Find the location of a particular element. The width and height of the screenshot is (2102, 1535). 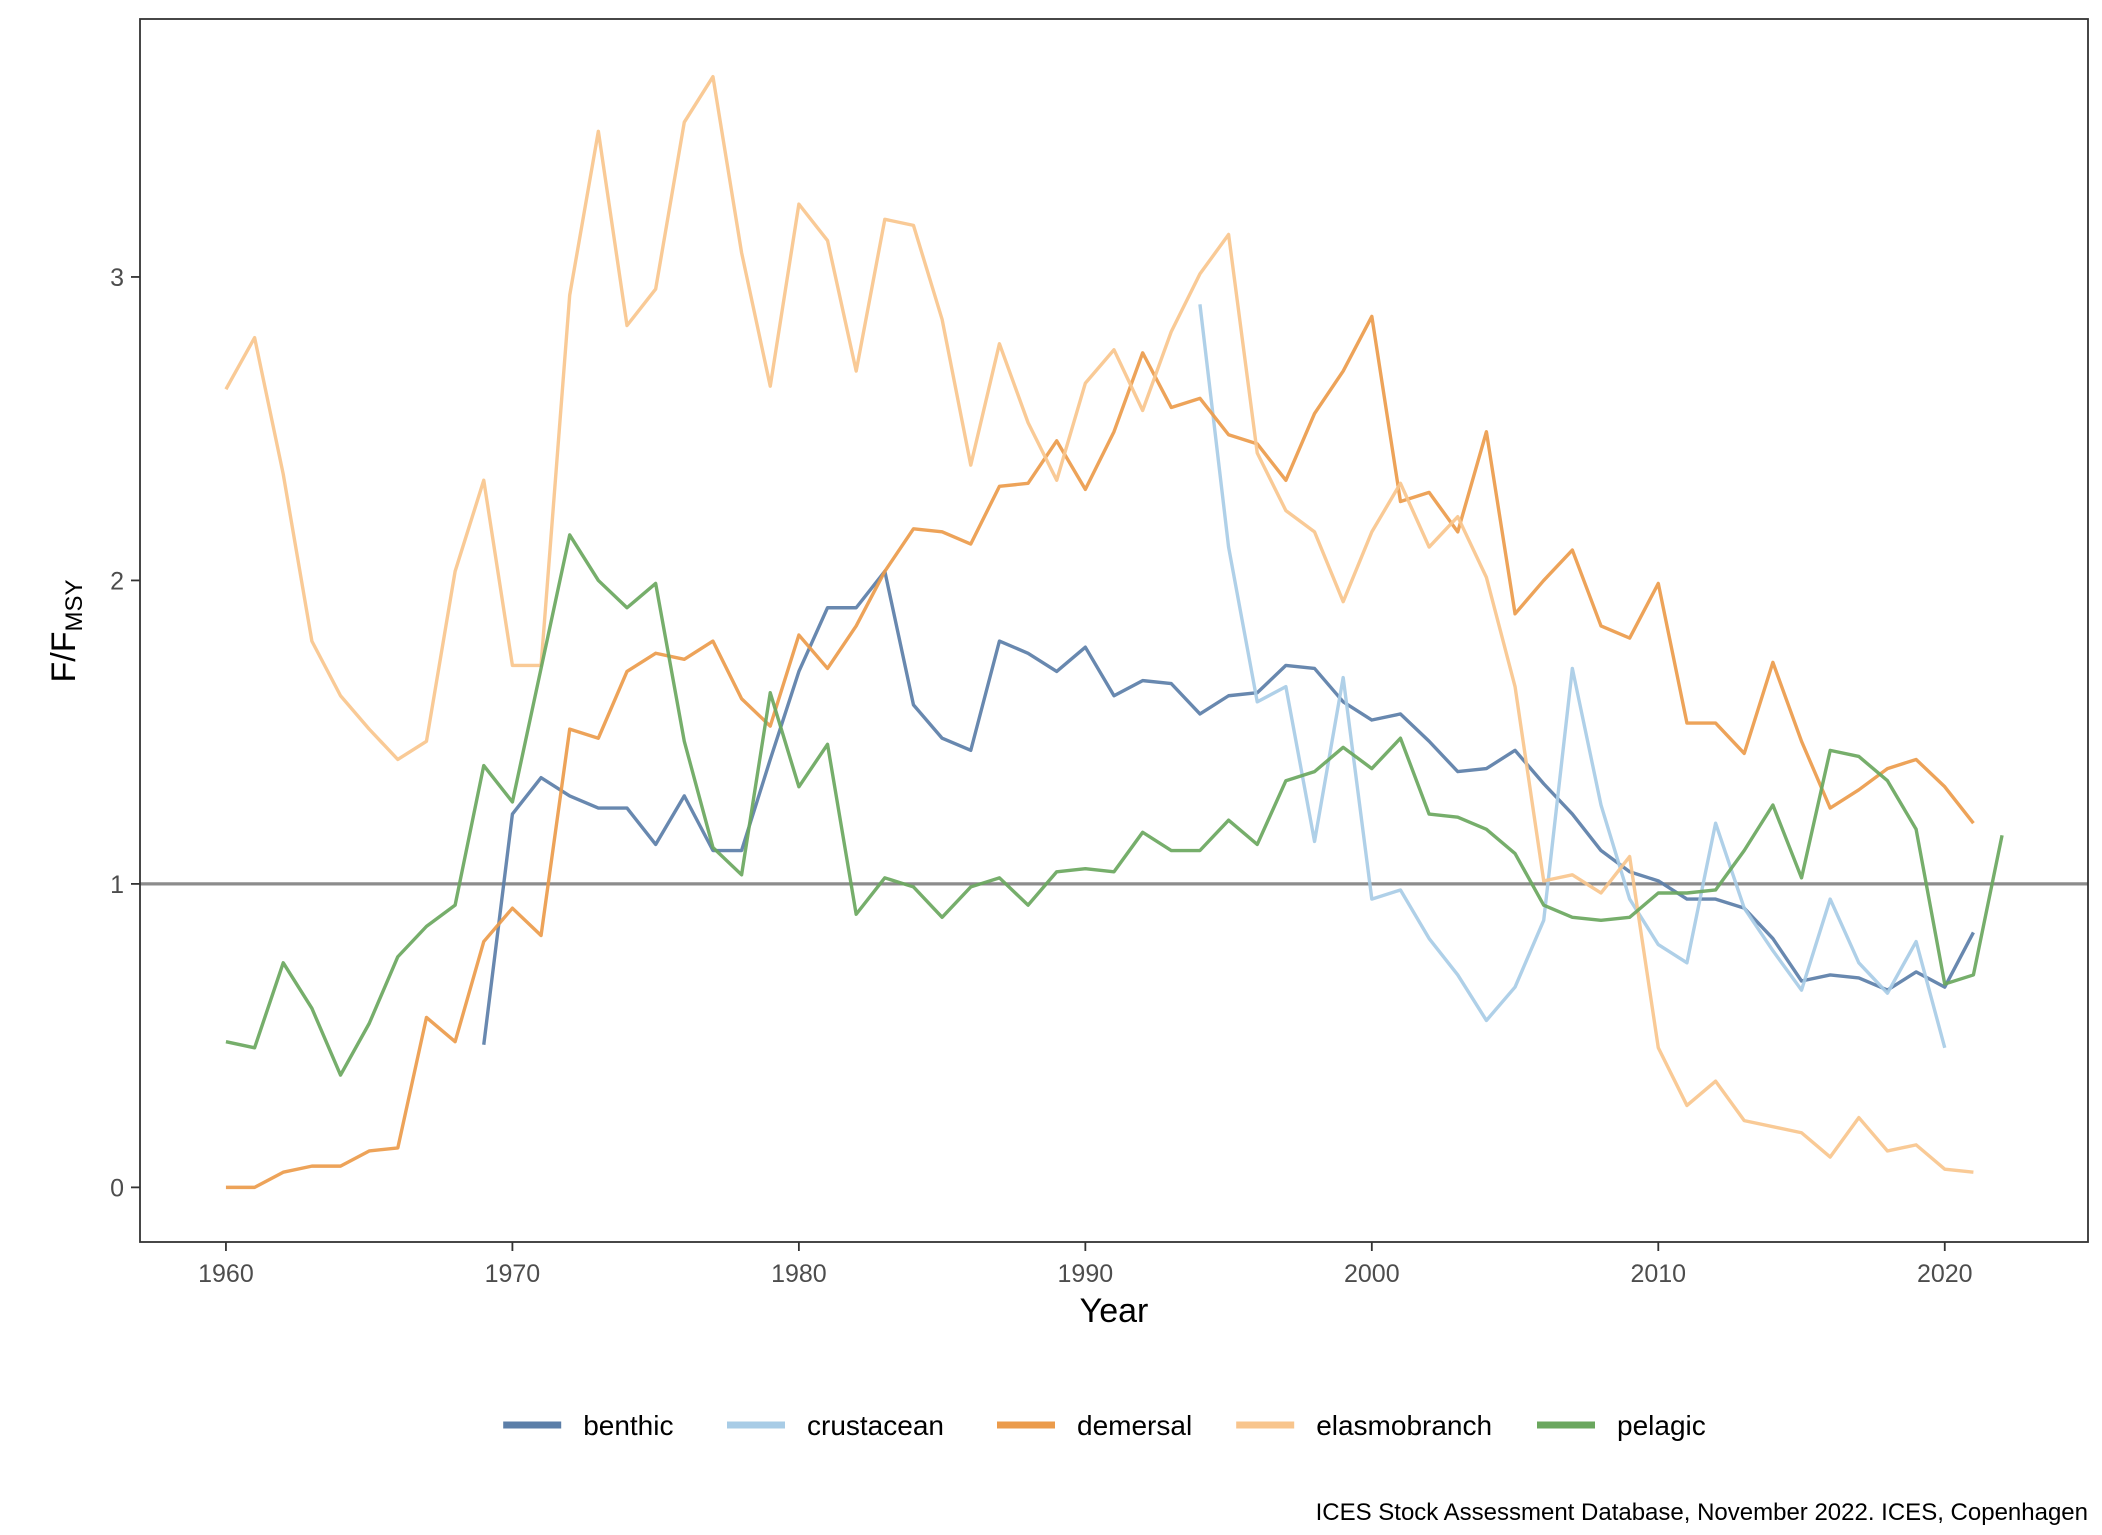

legend-item-benthic: benthic is located at coordinates (588, 1425).